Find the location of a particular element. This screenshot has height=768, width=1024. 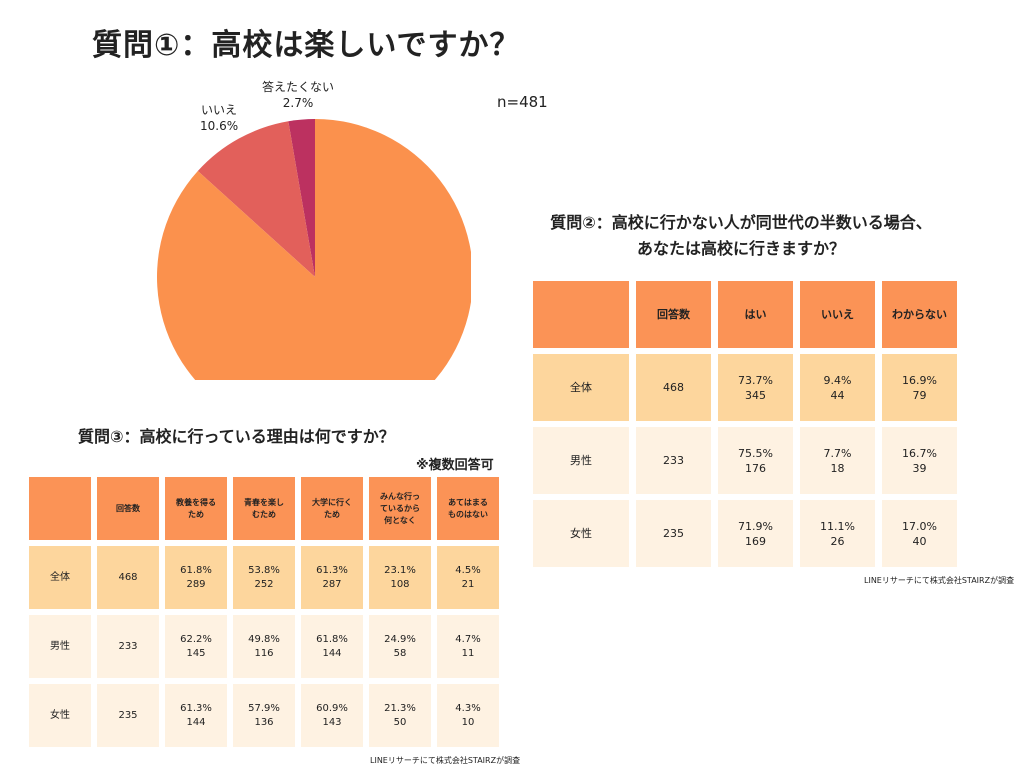

q3-table-cell: 61.3% 144 is located at coordinates (196, 715).